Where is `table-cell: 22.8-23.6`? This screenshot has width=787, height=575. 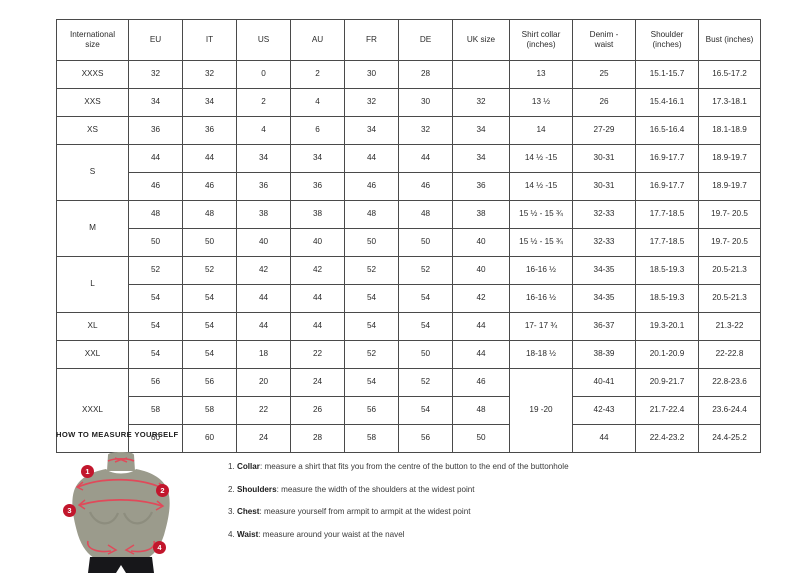
table-cell: 22.8-23.6 is located at coordinates (729, 382).